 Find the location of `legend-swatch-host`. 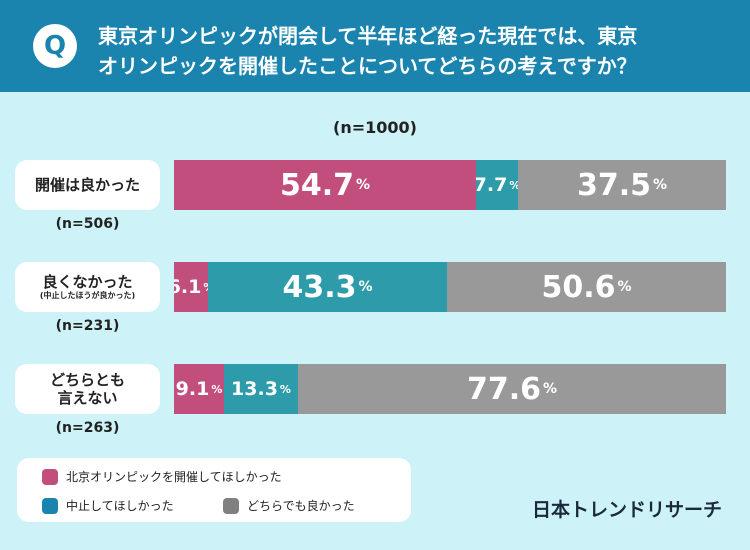

legend-swatch-host is located at coordinates (50, 476).